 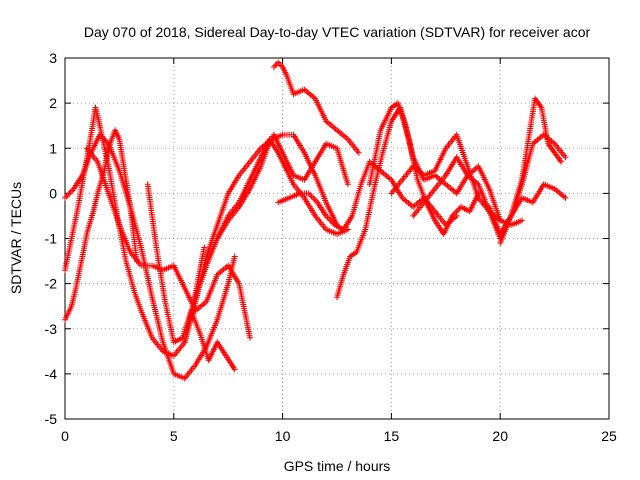 I want to click on y-tick-label: -5, so click(x=51, y=419).